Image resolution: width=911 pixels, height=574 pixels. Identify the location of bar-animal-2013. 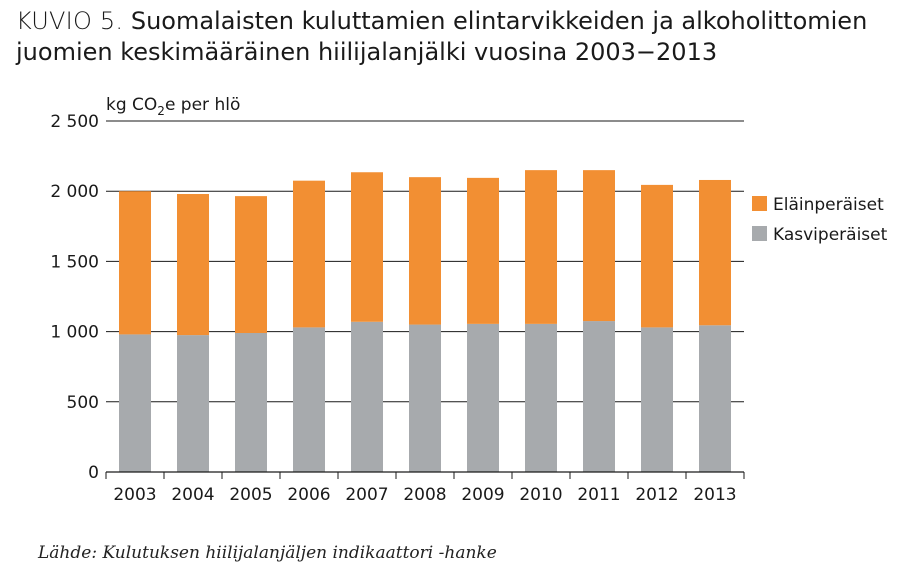
(715, 252).